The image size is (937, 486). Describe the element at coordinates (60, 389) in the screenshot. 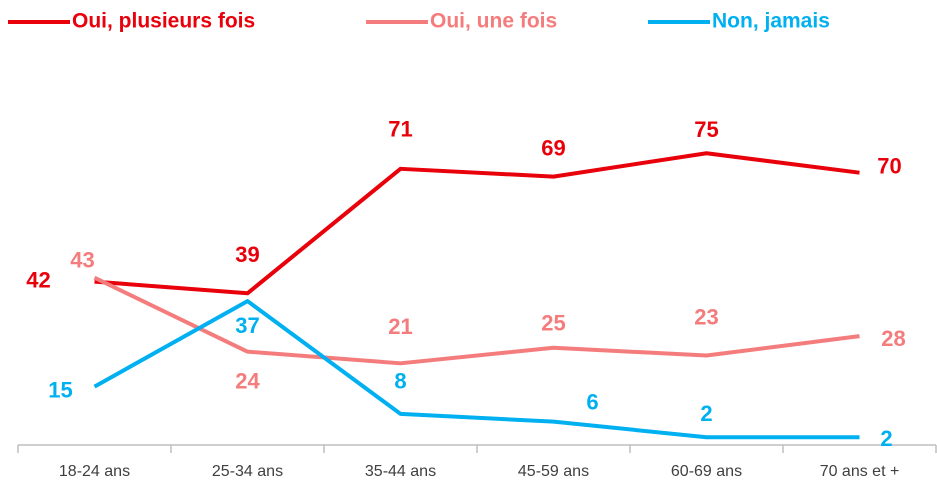

I see `data-label: 15` at that location.